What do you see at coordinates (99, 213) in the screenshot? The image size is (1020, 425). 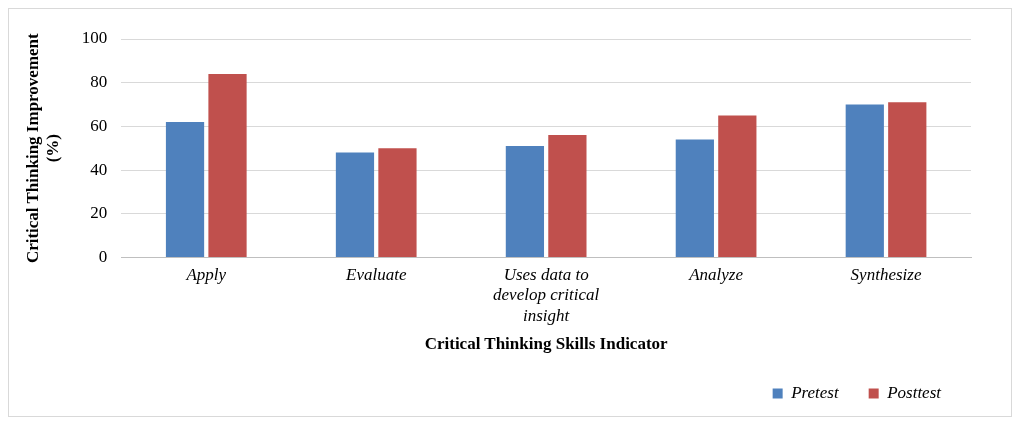 I see `y-tick-label: 20` at bounding box center [99, 213].